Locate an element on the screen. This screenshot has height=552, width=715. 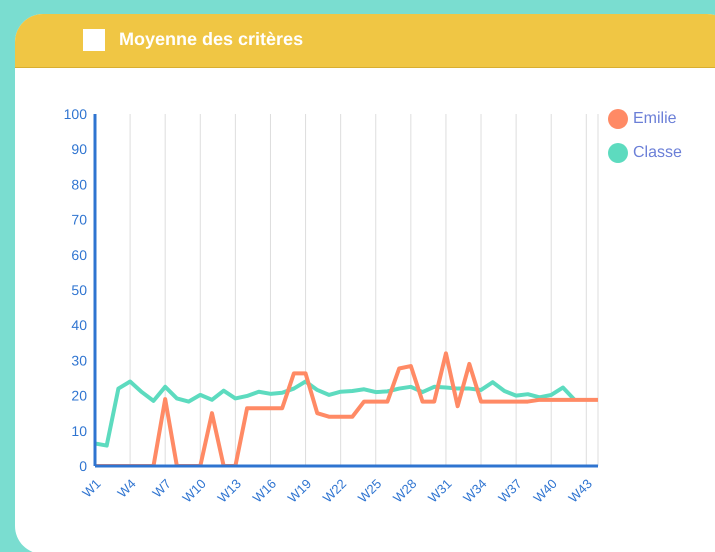
y-tick-label: 90 is located at coordinates (79, 149).